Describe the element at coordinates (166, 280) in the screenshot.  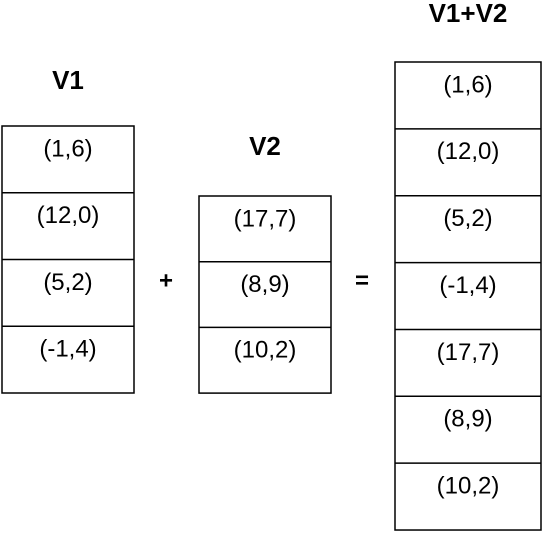
I see `plus-operator: +` at that location.